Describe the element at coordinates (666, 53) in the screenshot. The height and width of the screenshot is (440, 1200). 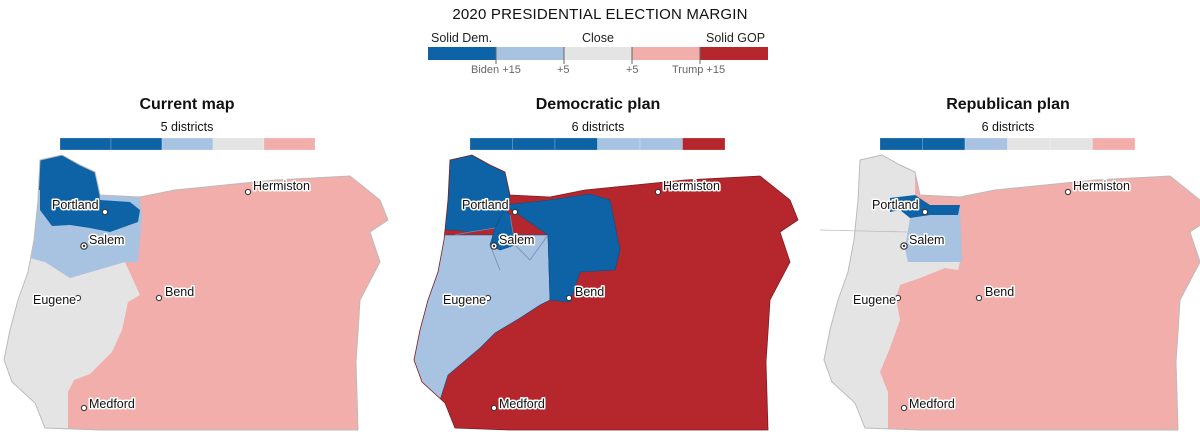
I see `legend-swatch-lean-gop` at that location.